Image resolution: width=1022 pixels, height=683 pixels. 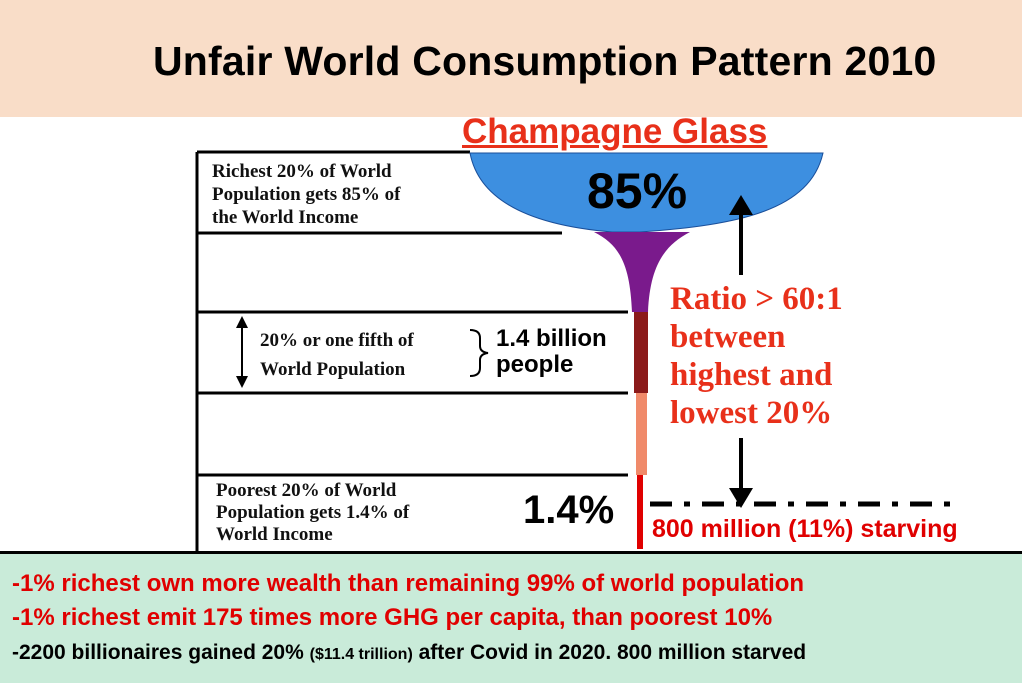 I want to click on fifth-line-1: 20% or one fifth of, so click(x=337, y=340).